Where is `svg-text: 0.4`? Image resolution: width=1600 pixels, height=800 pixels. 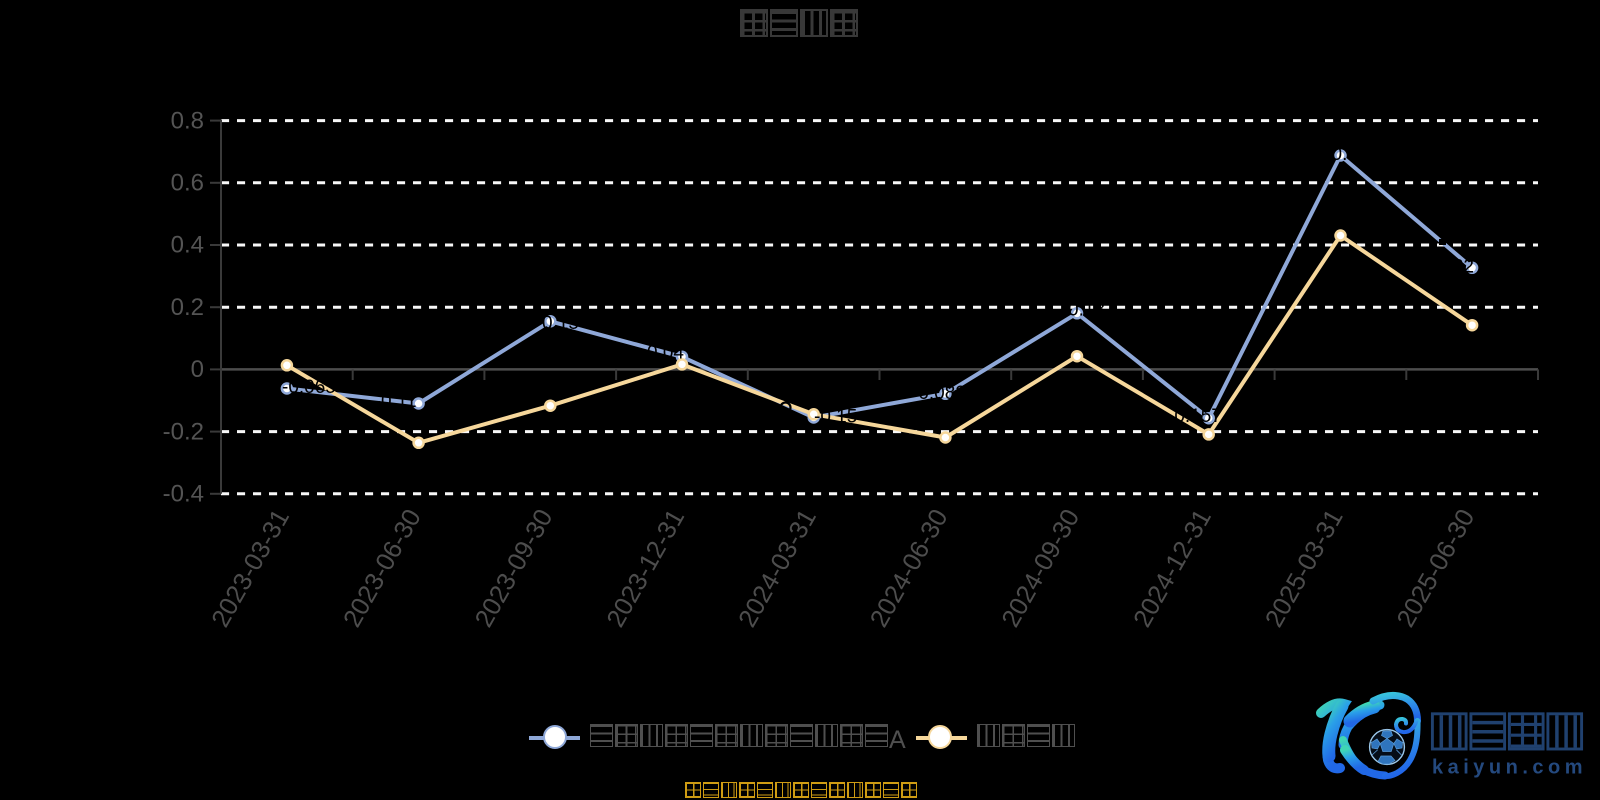
svg-text: 0.4 is located at coordinates (187, 245).